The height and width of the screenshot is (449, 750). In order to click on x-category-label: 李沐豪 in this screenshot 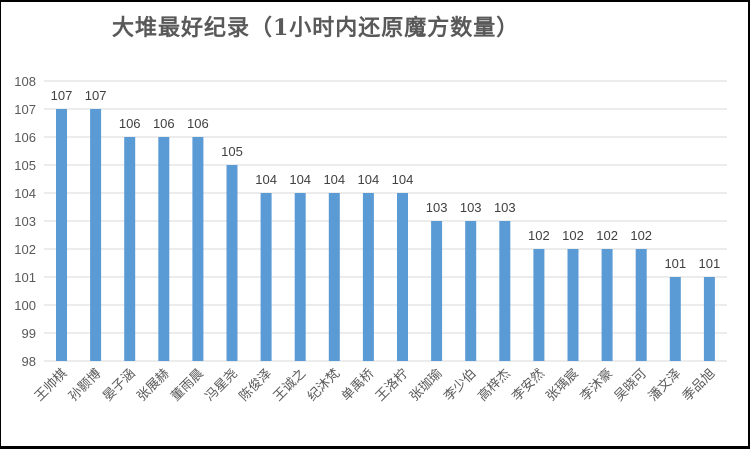, I will do `click(596, 385)`.